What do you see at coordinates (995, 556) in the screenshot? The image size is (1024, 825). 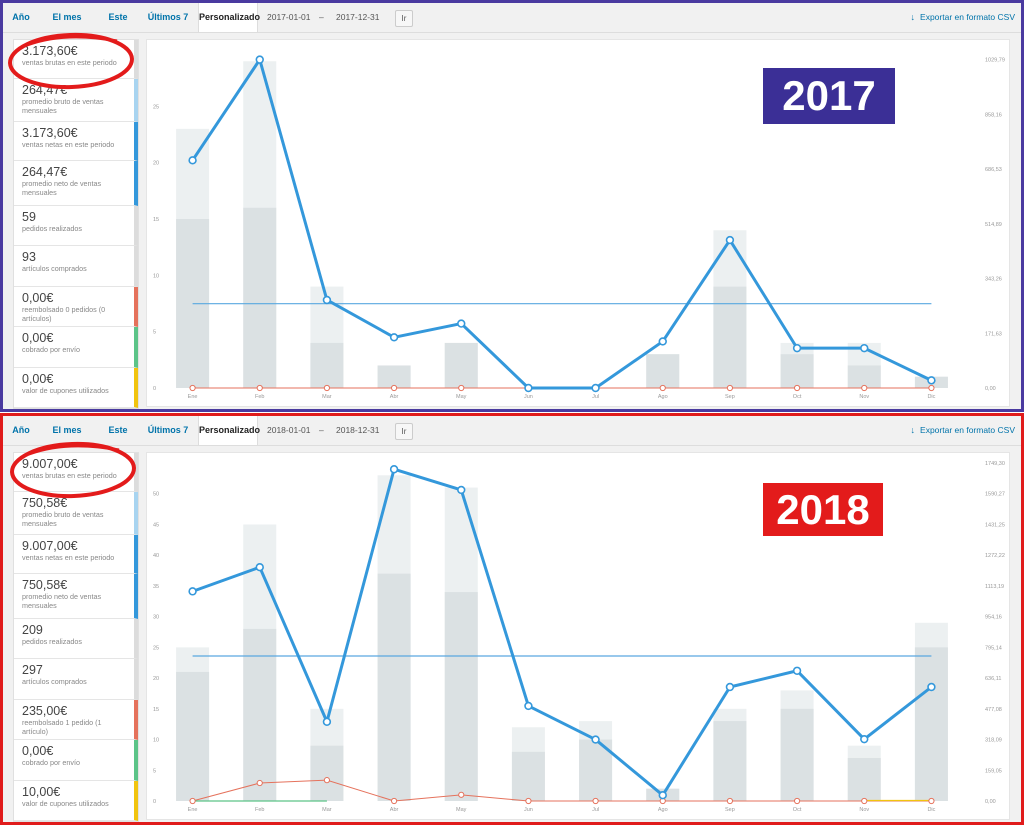 I see `right-tick-label: 1272,22` at bounding box center [995, 556].